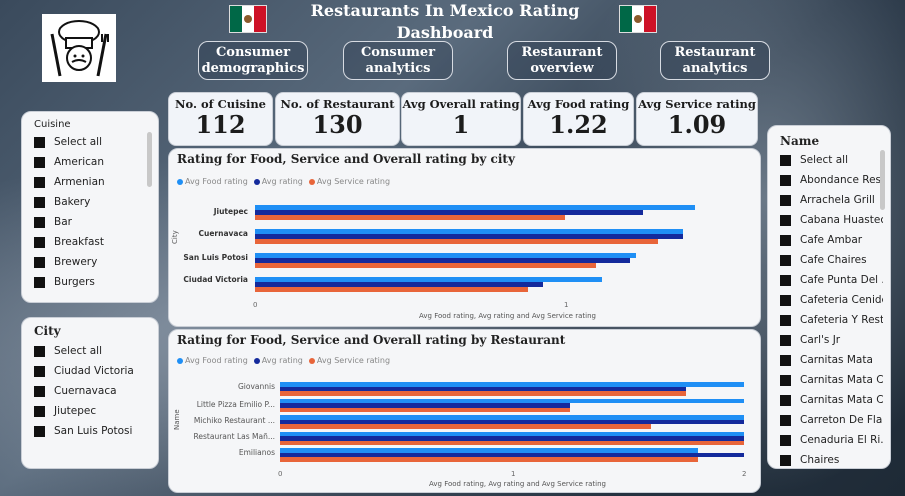  Describe the element at coordinates (91, 182) in the screenshot. I see `slicer-item: Armenian` at that location.